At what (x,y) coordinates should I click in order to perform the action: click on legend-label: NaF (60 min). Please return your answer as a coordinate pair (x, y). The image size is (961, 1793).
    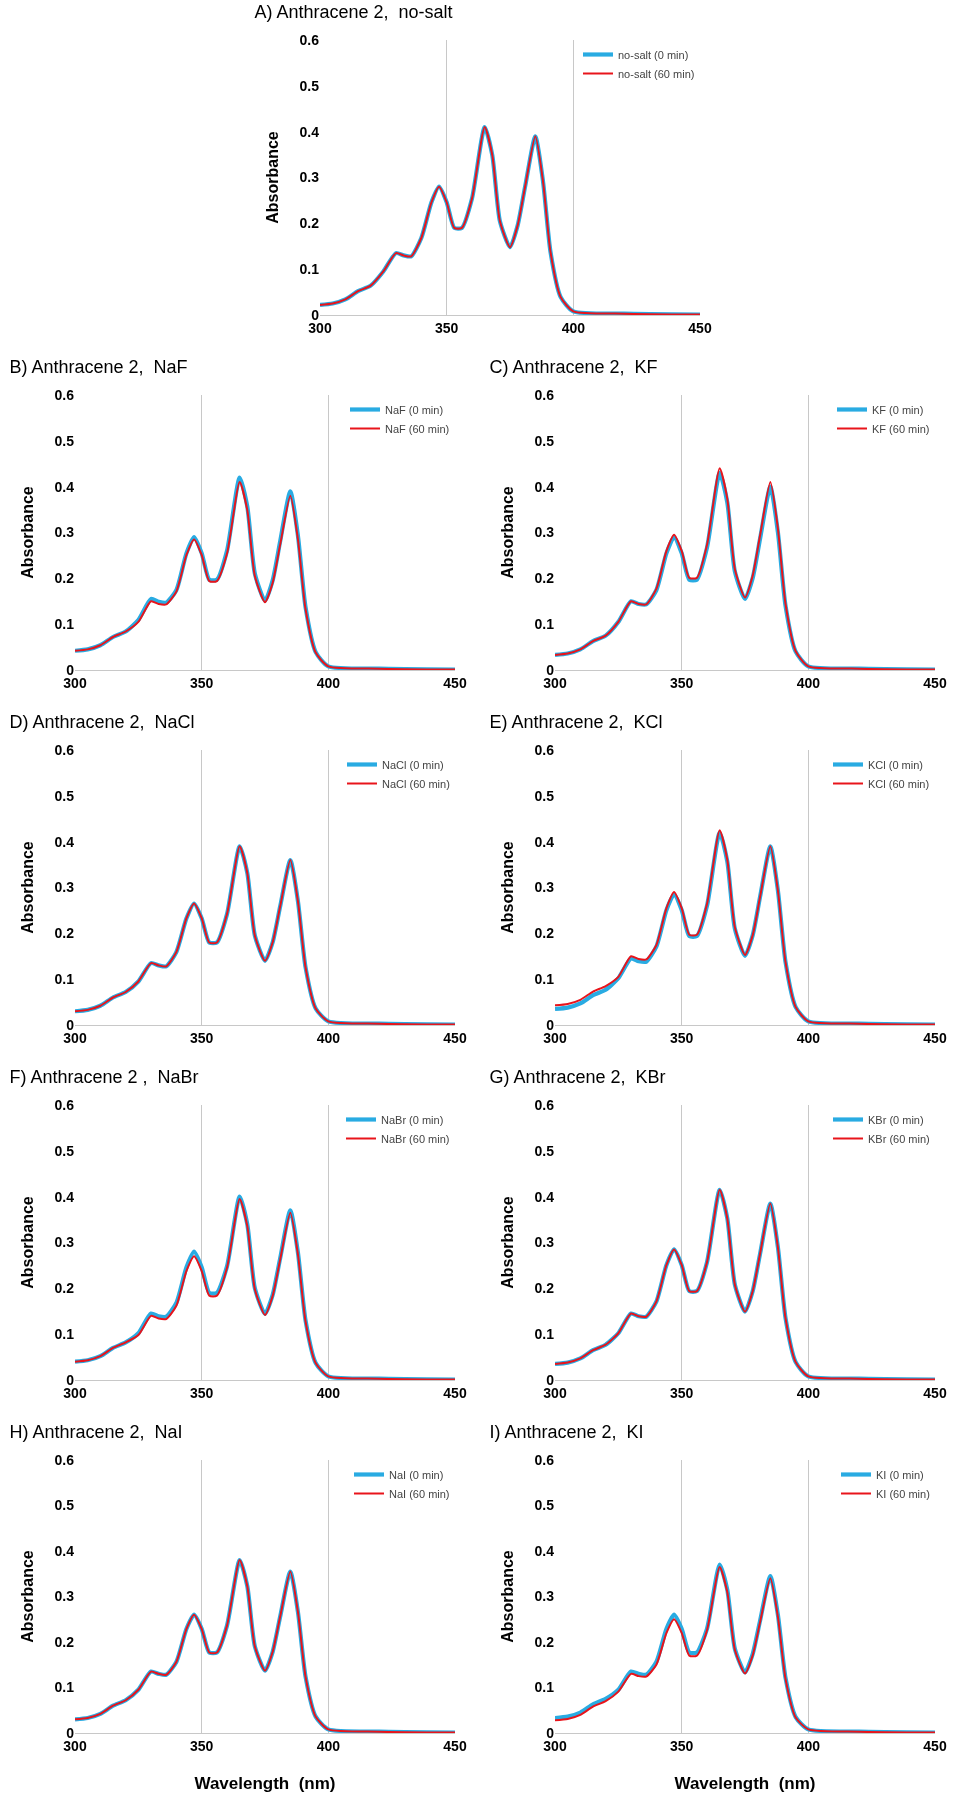
    Looking at the image, I should click on (417, 428).